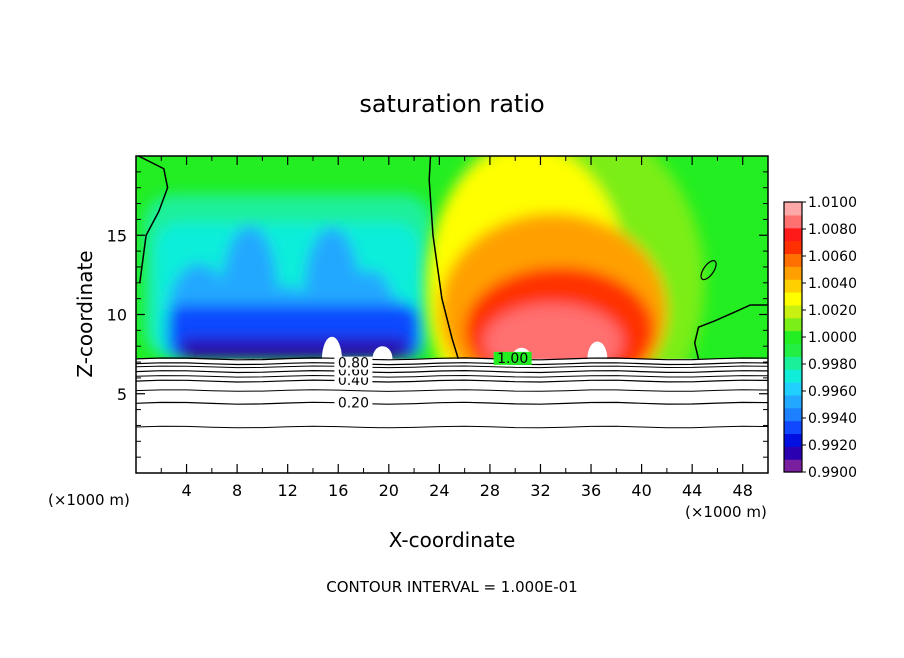 This screenshot has width=904, height=658. I want to click on x-tick-label-44: 44, so click(692, 490).